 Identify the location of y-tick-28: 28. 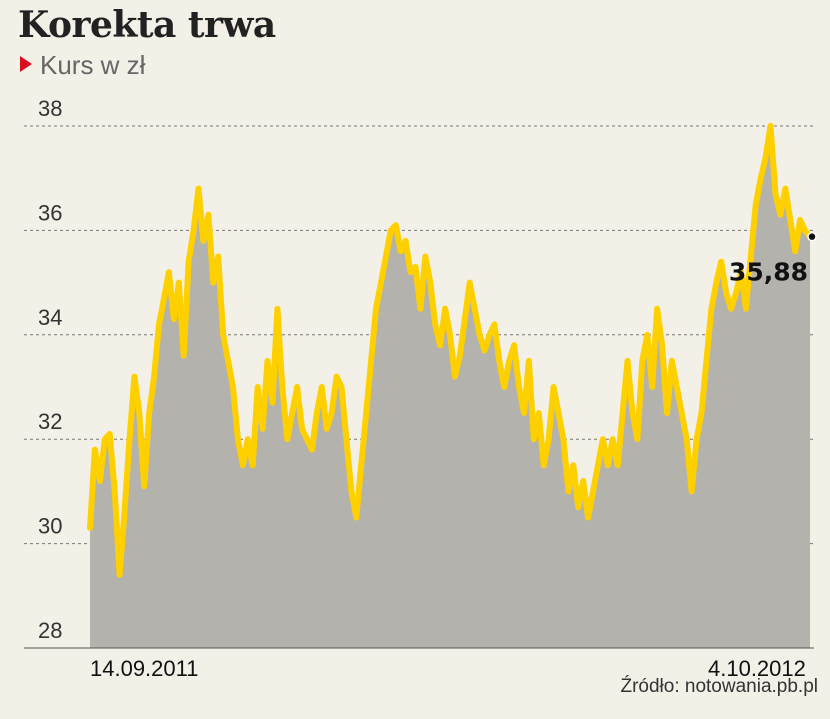
(50, 630).